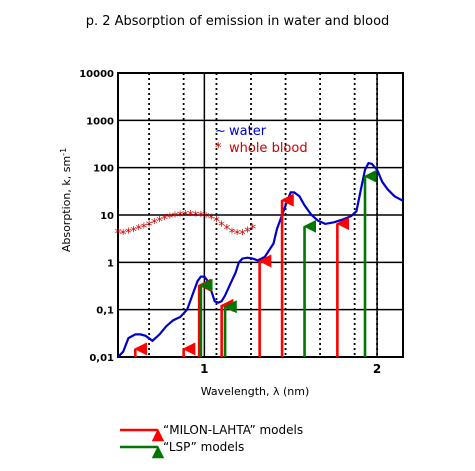  What do you see at coordinates (63, 152) in the screenshot?
I see `y-axis-label-sup: -1` at bounding box center [63, 152].